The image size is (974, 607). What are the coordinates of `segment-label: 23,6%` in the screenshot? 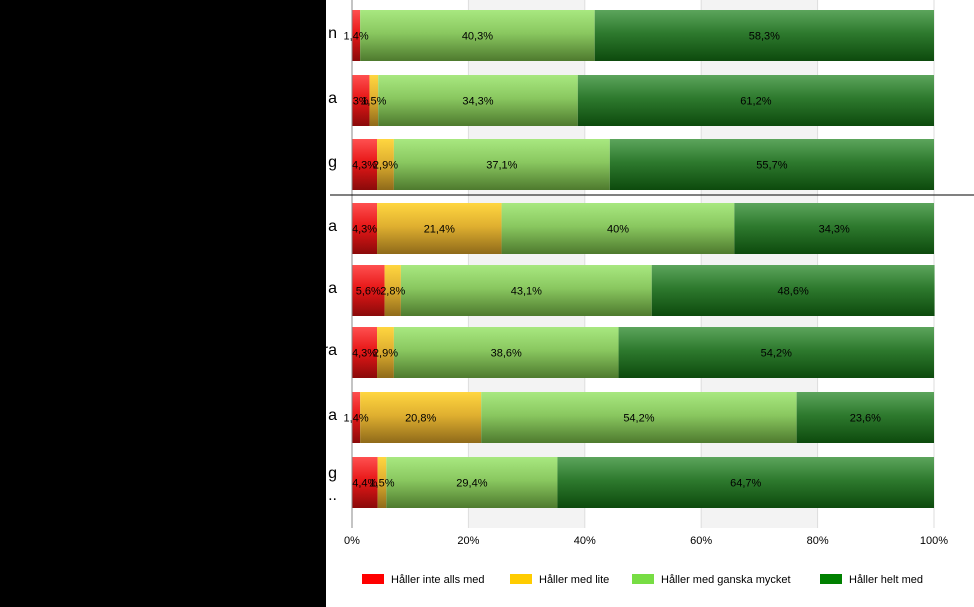 It's located at (865, 419).